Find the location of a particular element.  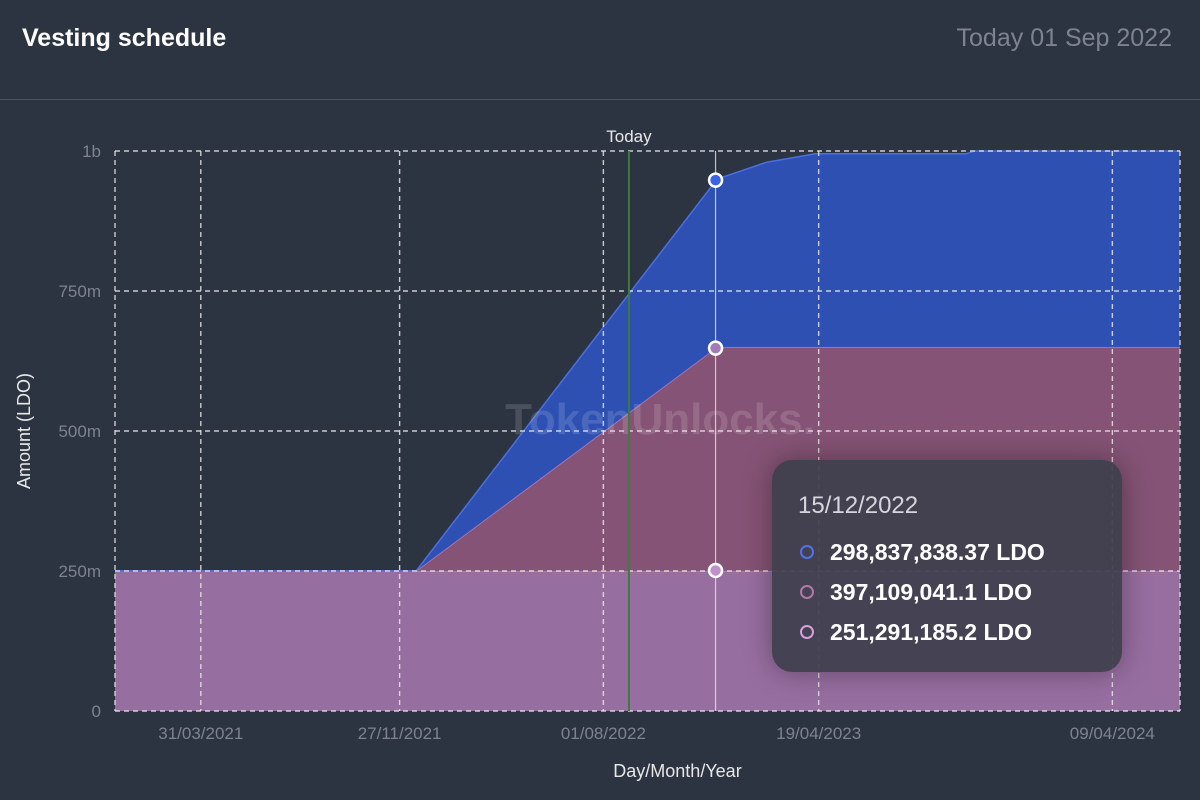

watermark: TokenUnlocks. is located at coordinates (660, 419).